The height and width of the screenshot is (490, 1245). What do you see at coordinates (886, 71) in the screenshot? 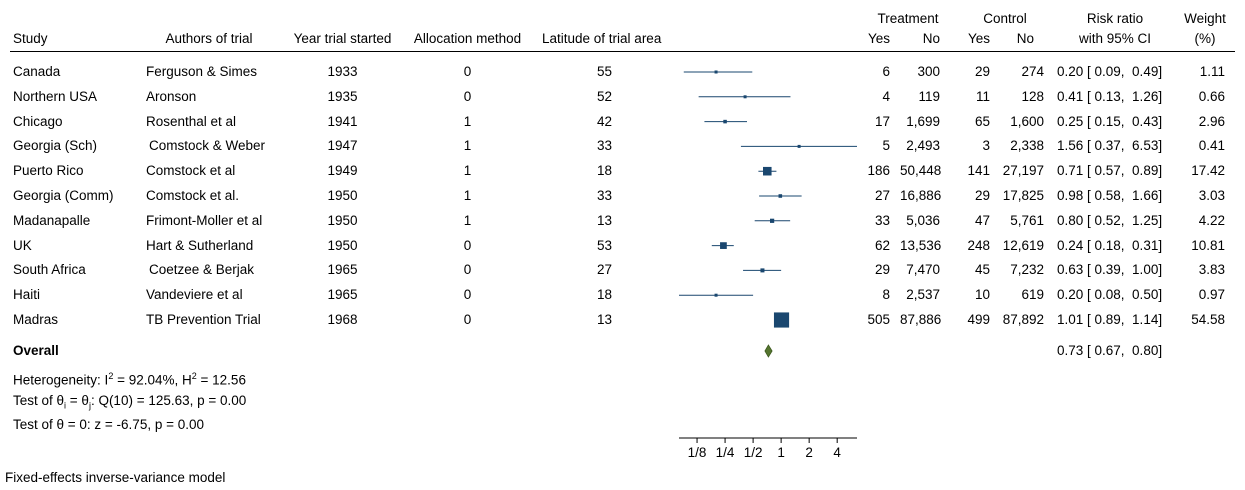
I see `cell-treatment-yes: 6` at bounding box center [886, 71].